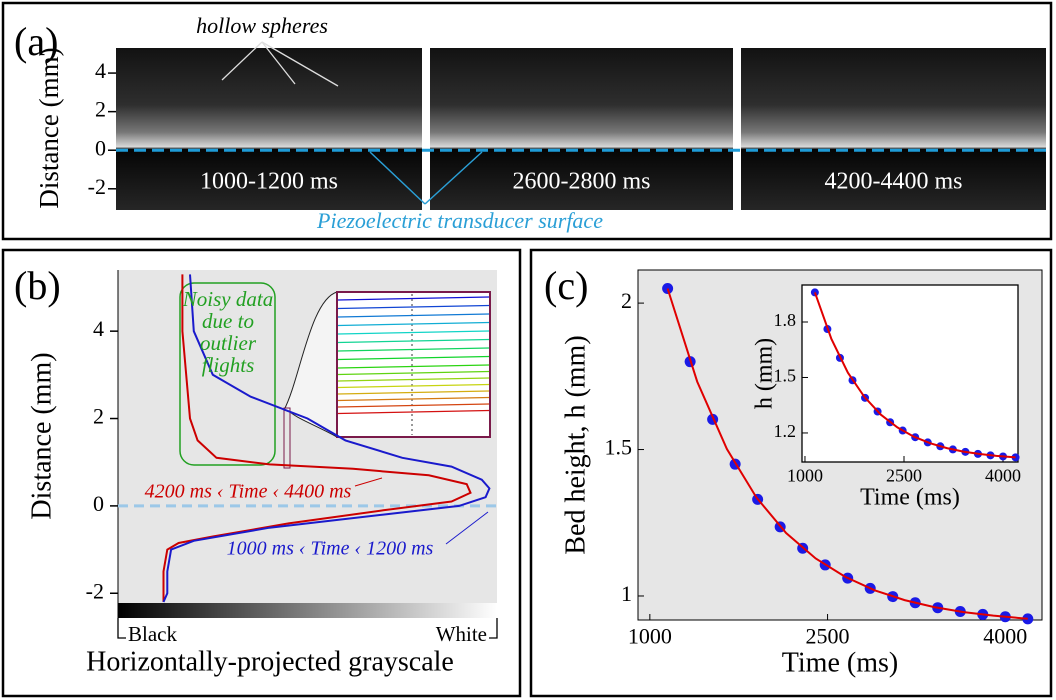  What do you see at coordinates (307, 610) in the screenshot?
I see `colorbar` at bounding box center [307, 610].